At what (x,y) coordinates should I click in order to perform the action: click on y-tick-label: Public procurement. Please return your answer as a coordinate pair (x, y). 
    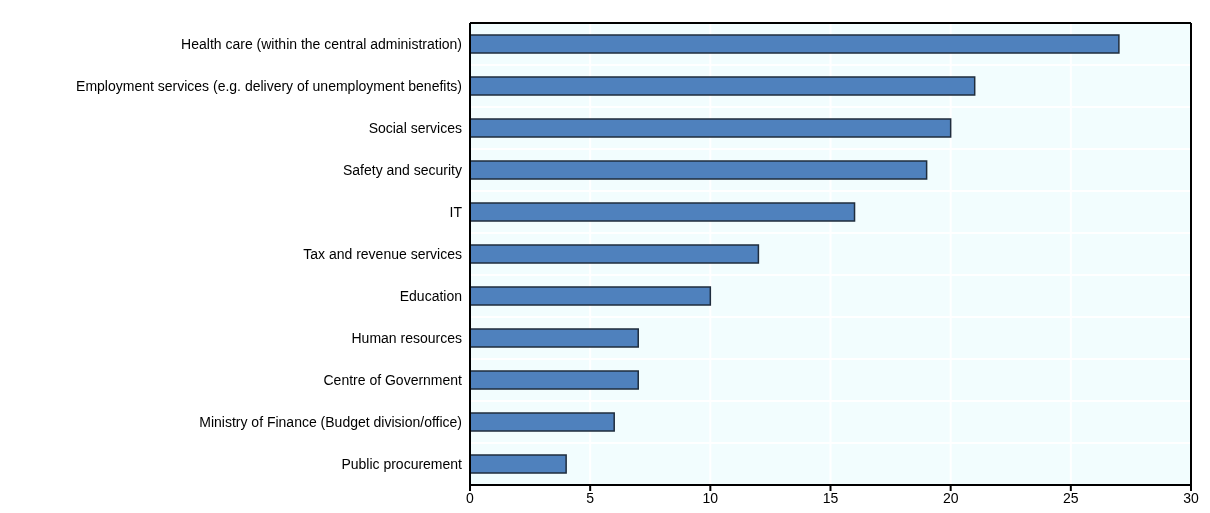
    Looking at the image, I should click on (402, 463).